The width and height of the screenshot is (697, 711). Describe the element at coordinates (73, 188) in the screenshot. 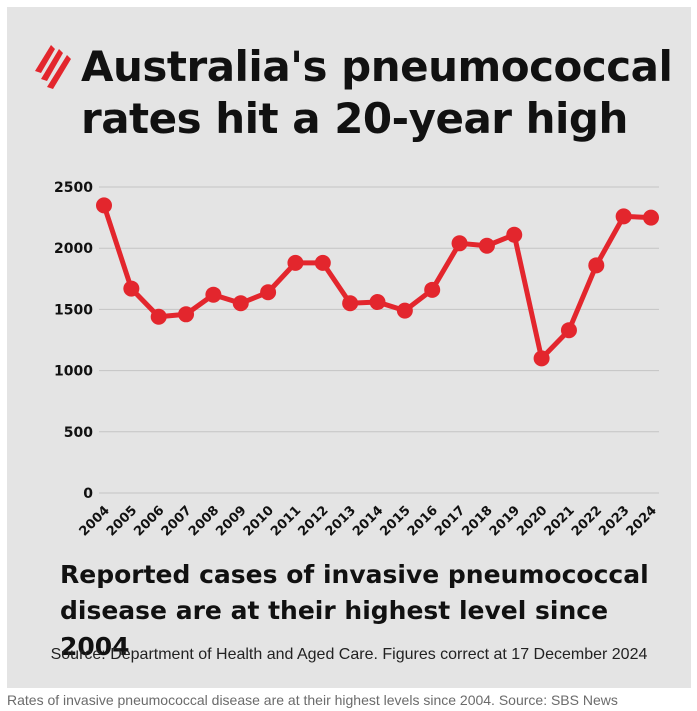

I see `y-tick-label: 2500` at that location.